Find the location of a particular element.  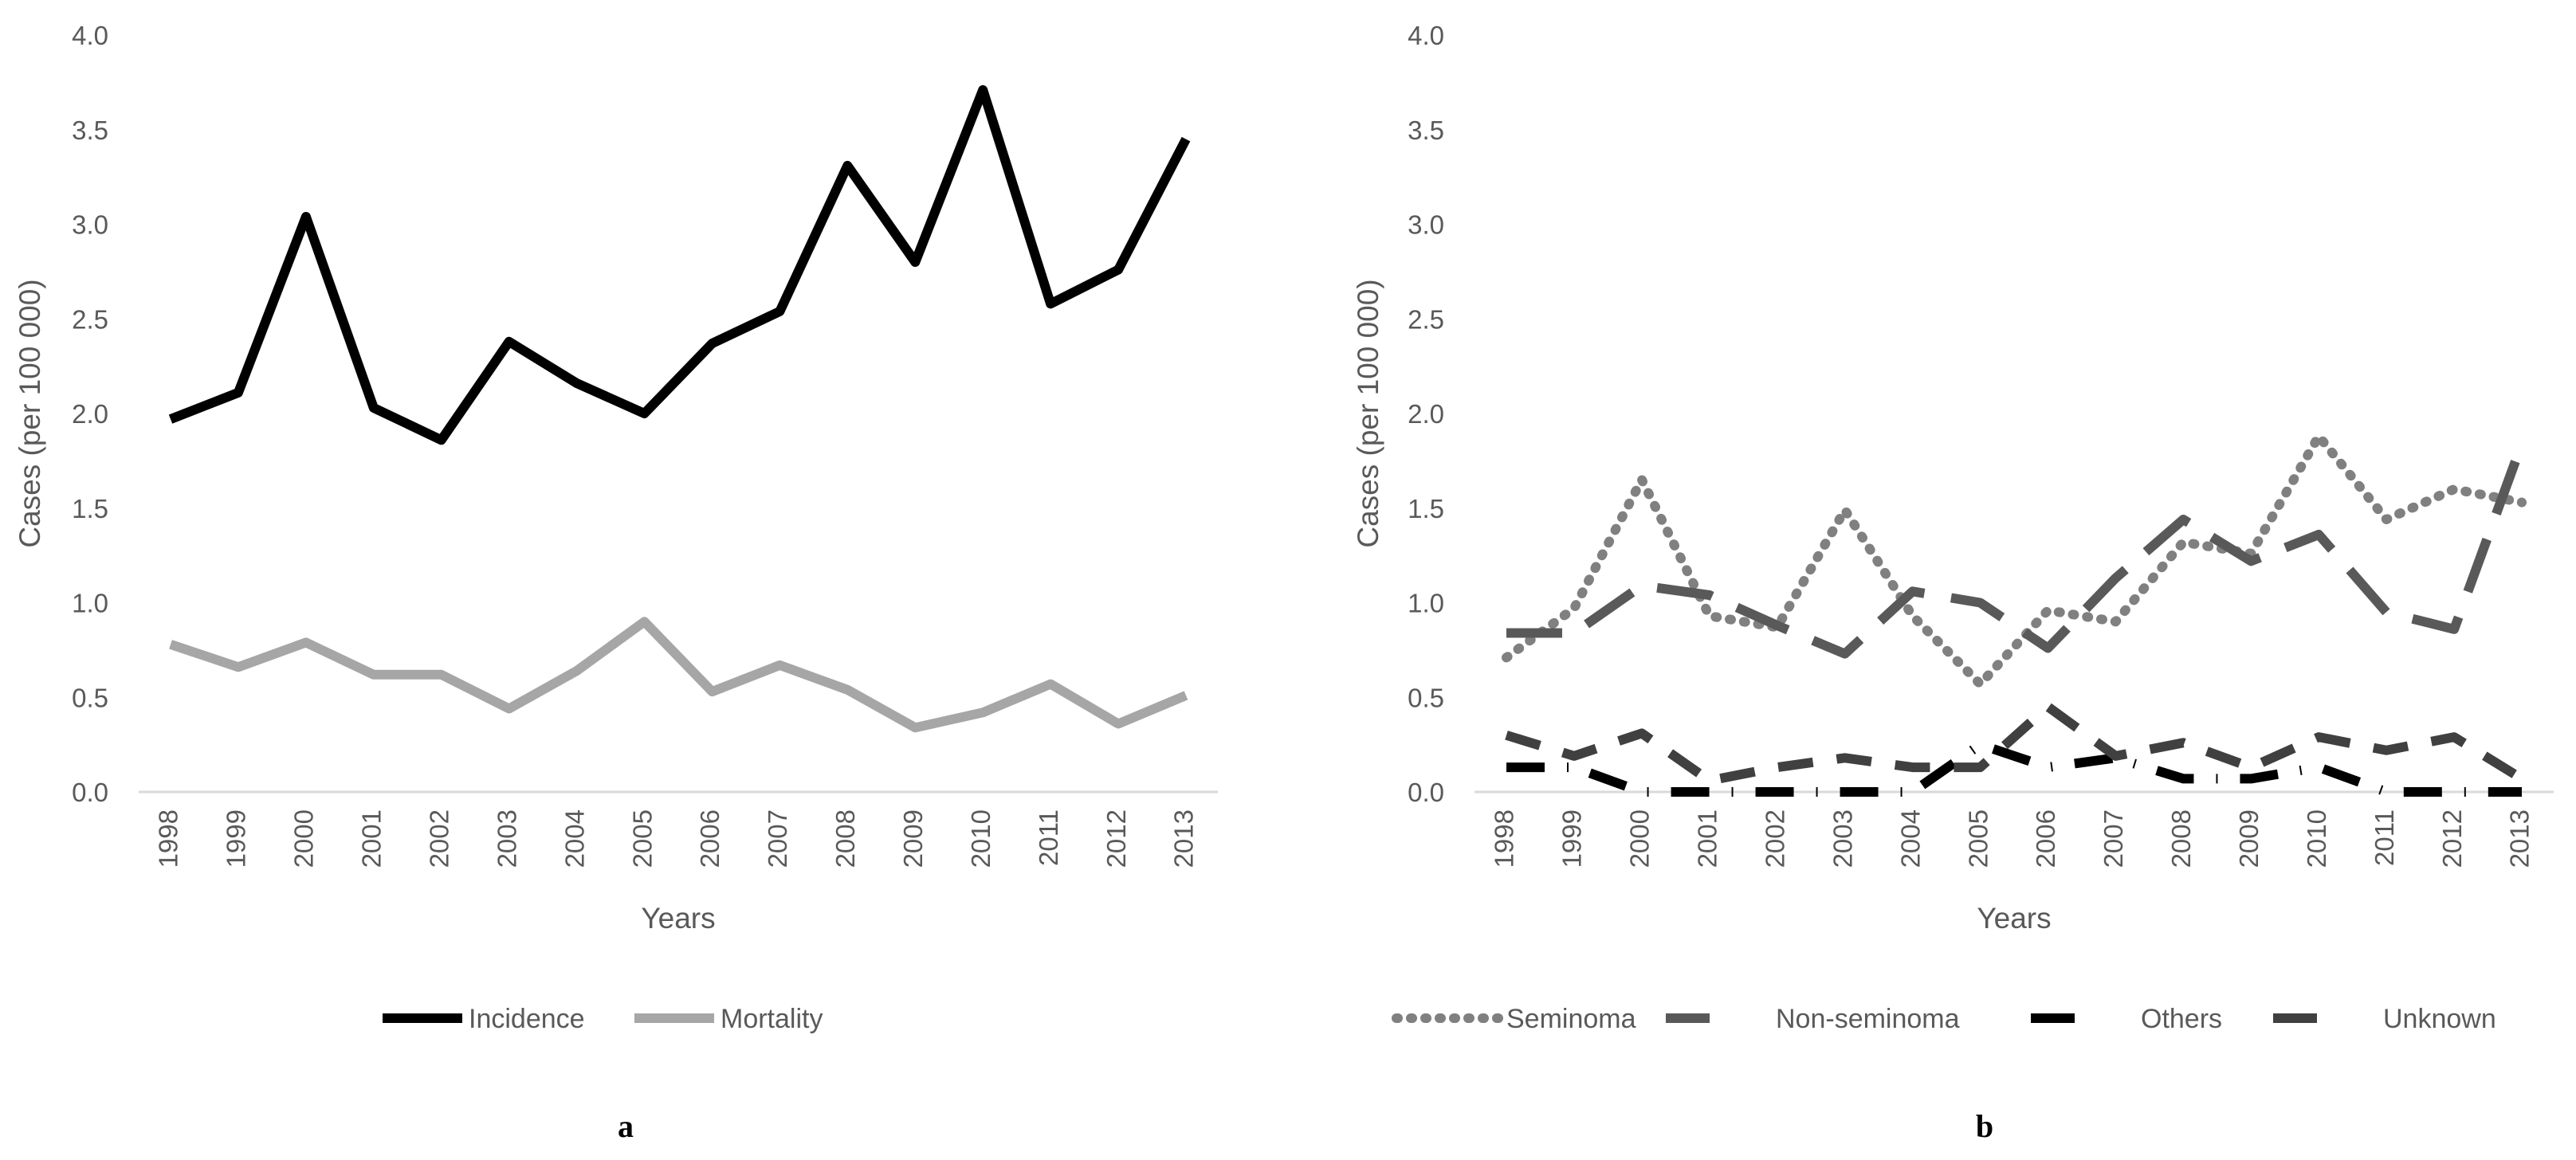

panel-a-x-tick-label: 2002 is located at coordinates (439, 838).